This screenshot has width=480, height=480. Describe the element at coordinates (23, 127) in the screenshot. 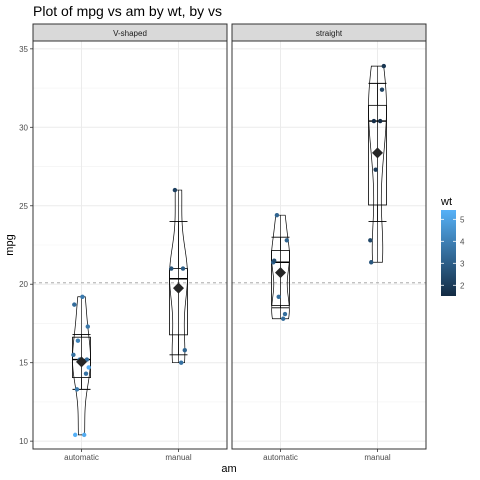

I see `y-tick-label: 30` at that location.